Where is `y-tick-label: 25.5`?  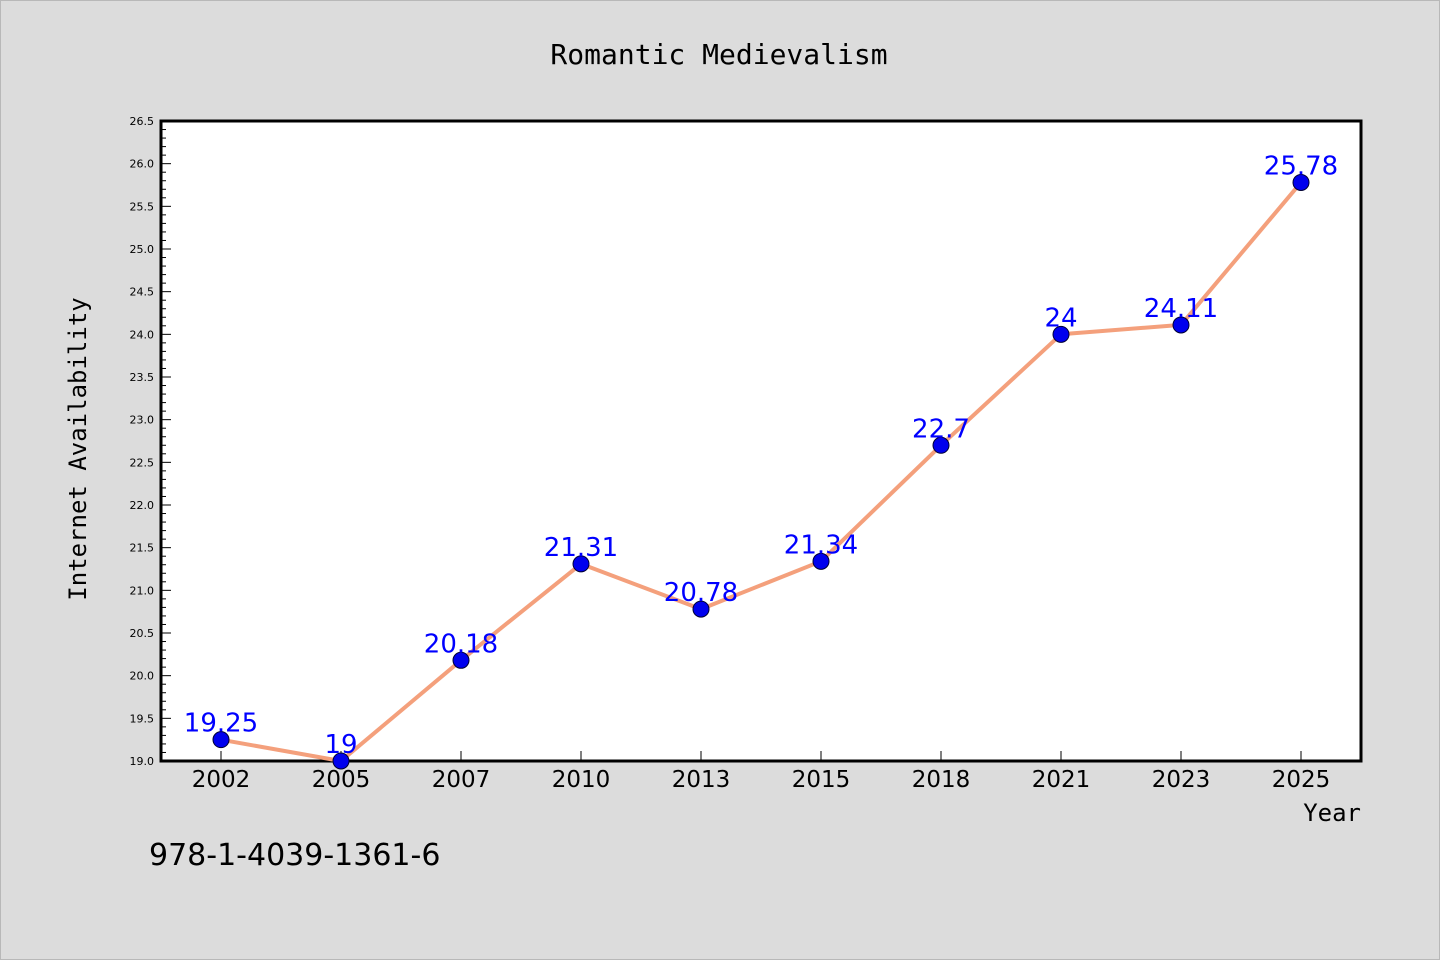
y-tick-label: 25.5 is located at coordinates (142, 206).